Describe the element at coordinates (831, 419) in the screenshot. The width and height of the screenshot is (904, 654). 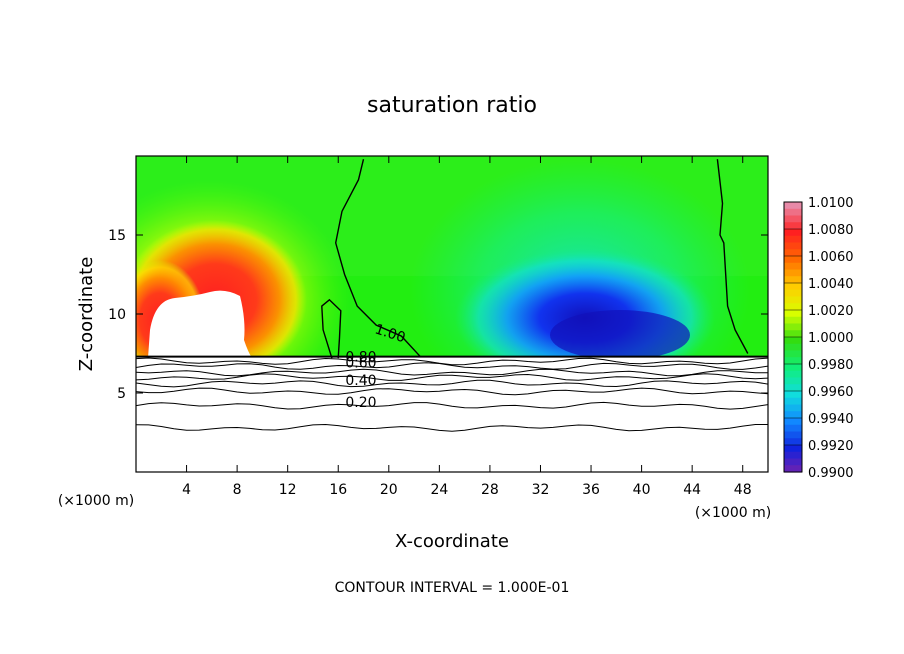
I see `colorbar-tick-label: 0.9940` at that location.